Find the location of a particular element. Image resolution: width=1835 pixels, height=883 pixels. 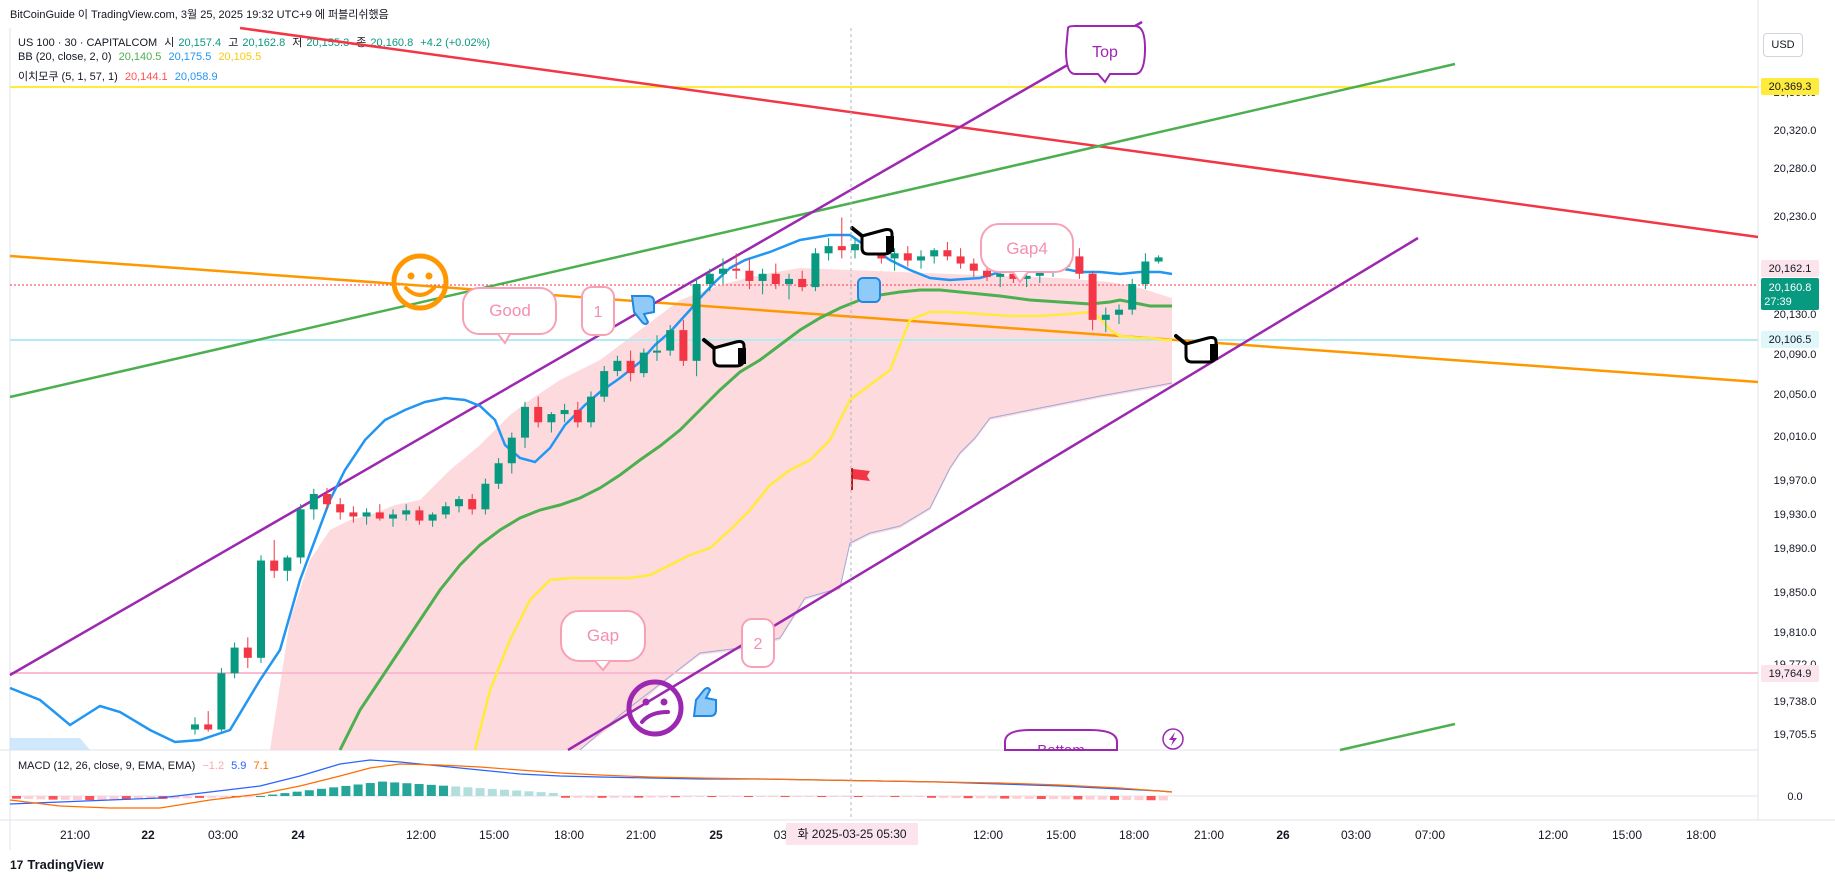

ichimoku-label: 이치모쿠 (5, 1, 57, 1) is located at coordinates (68, 77).